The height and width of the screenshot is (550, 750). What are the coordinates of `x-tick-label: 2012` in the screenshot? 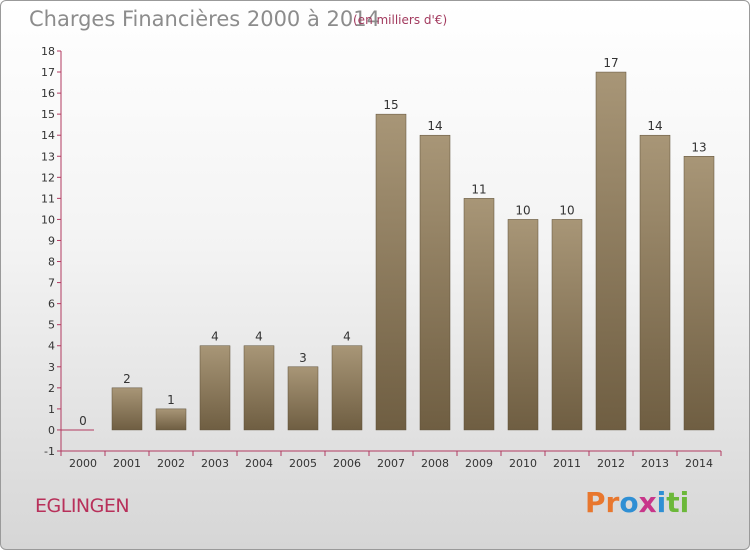 It's located at (611, 463).